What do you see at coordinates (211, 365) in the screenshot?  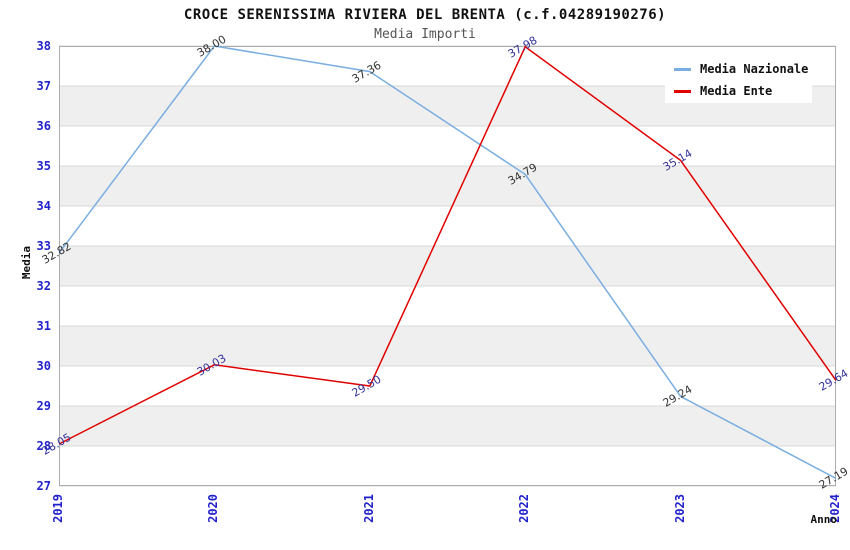 I see `data-label: 30.03` at bounding box center [211, 365].